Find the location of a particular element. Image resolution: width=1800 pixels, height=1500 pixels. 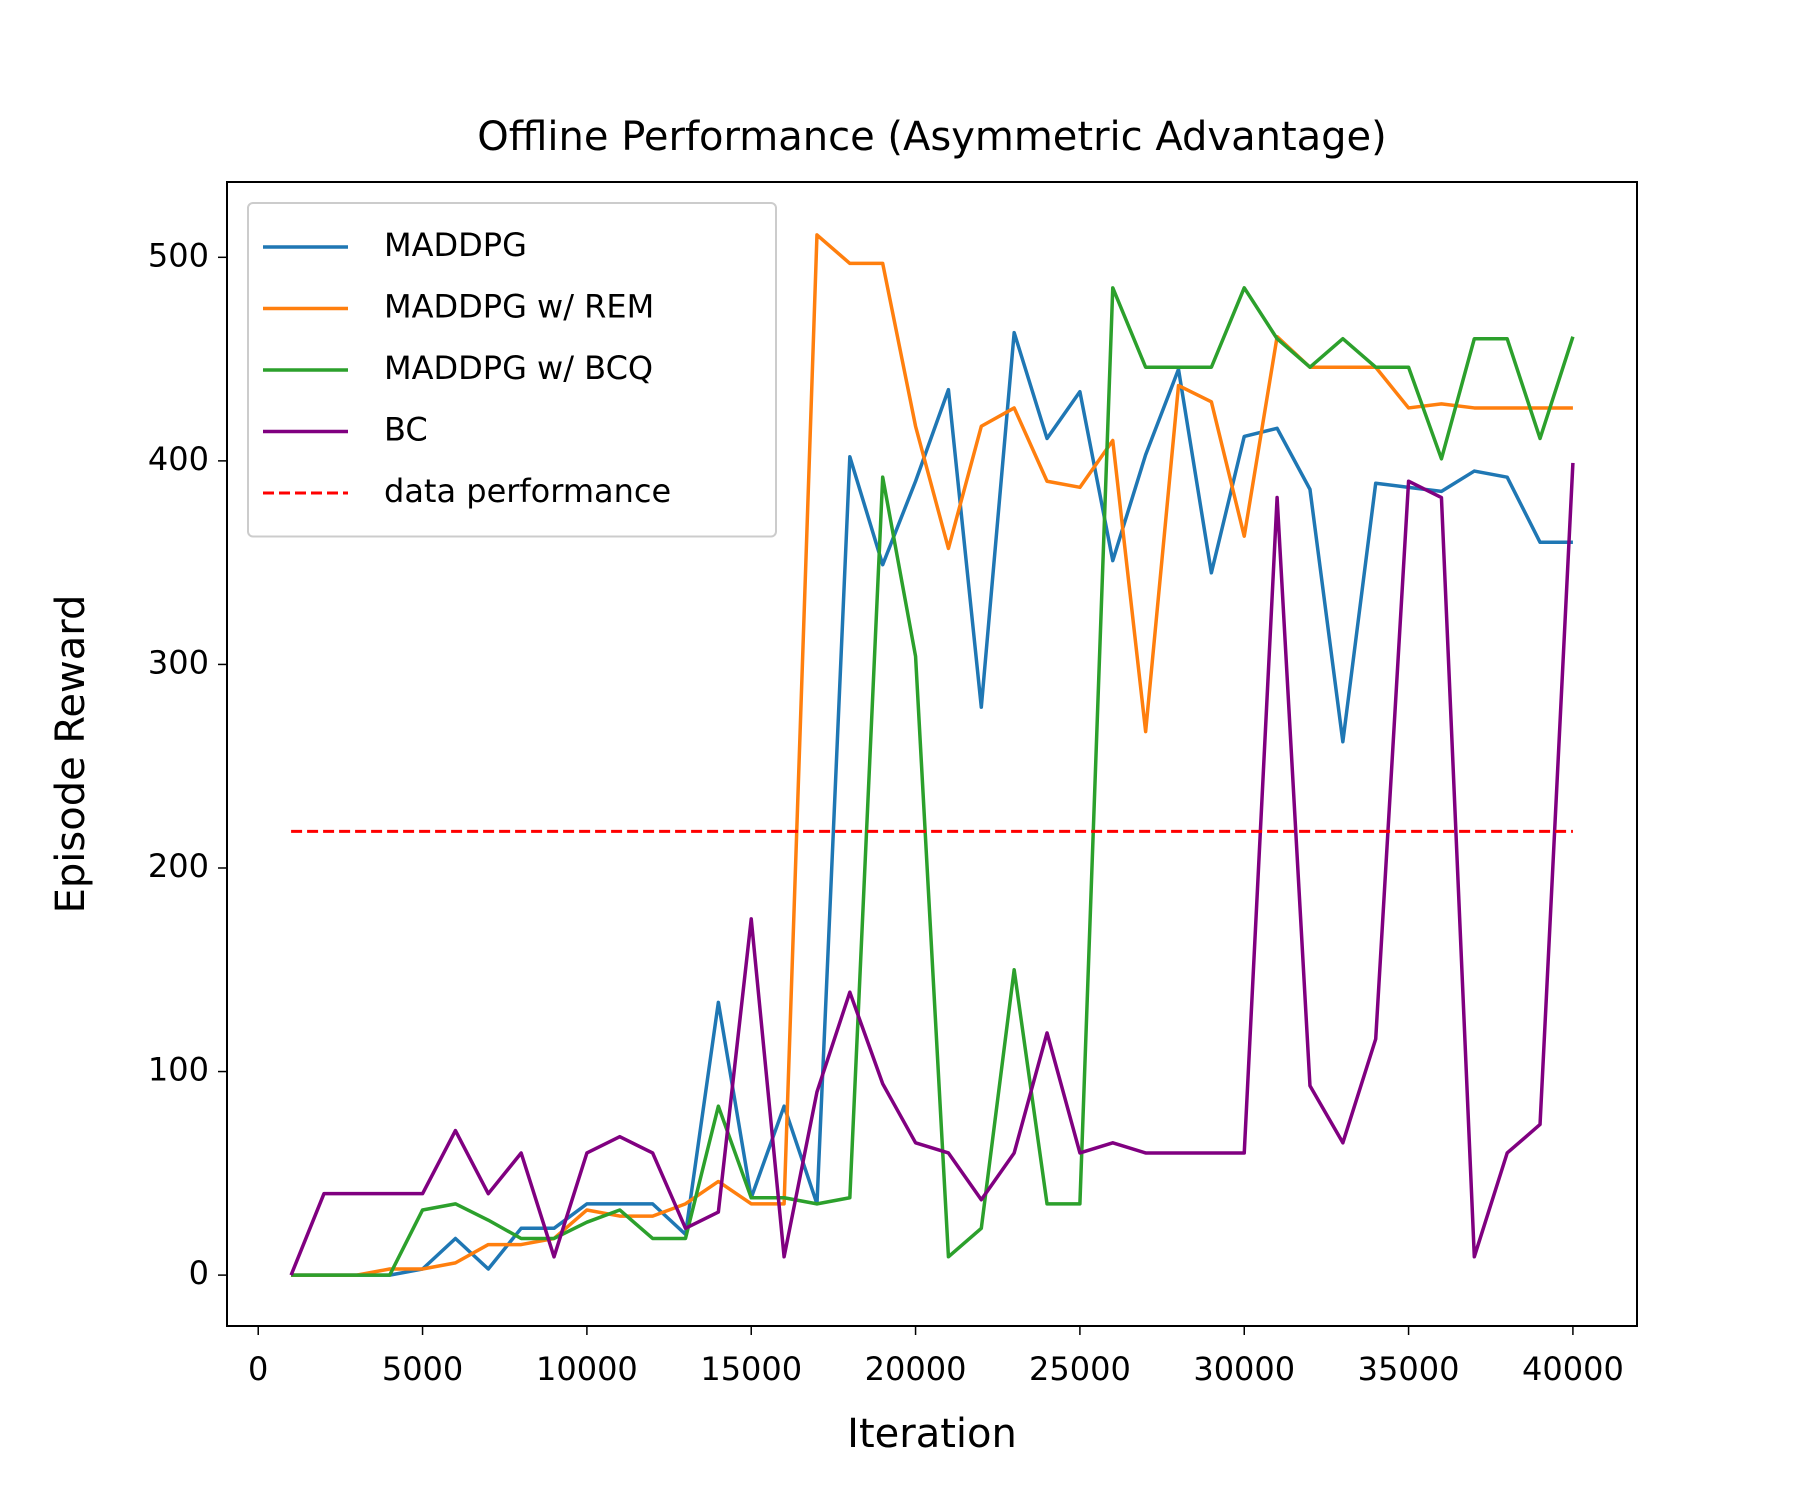

legend-label: data performance is located at coordinates (527, 491).